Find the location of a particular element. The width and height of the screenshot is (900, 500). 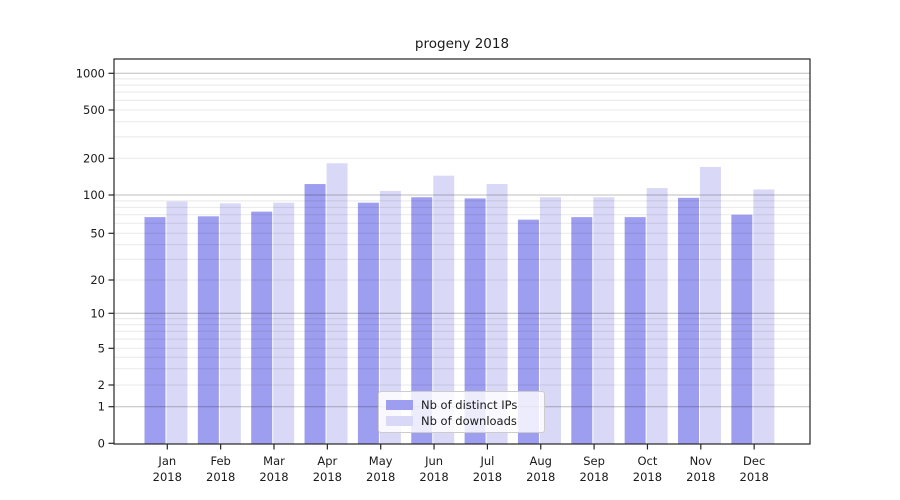

legend-entry-distinct-ips: Nb of distinct IPs is located at coordinates (461, 404).